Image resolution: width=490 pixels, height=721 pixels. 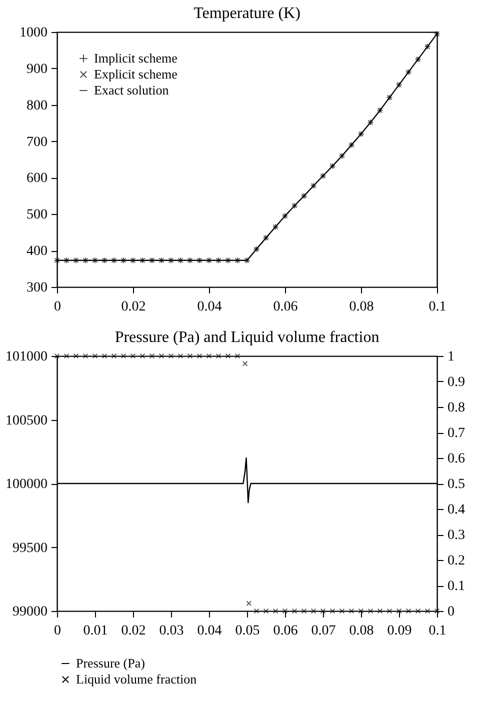 What do you see at coordinates (451, 612) in the screenshot?
I see `y2-tick-label: 0` at bounding box center [451, 612].